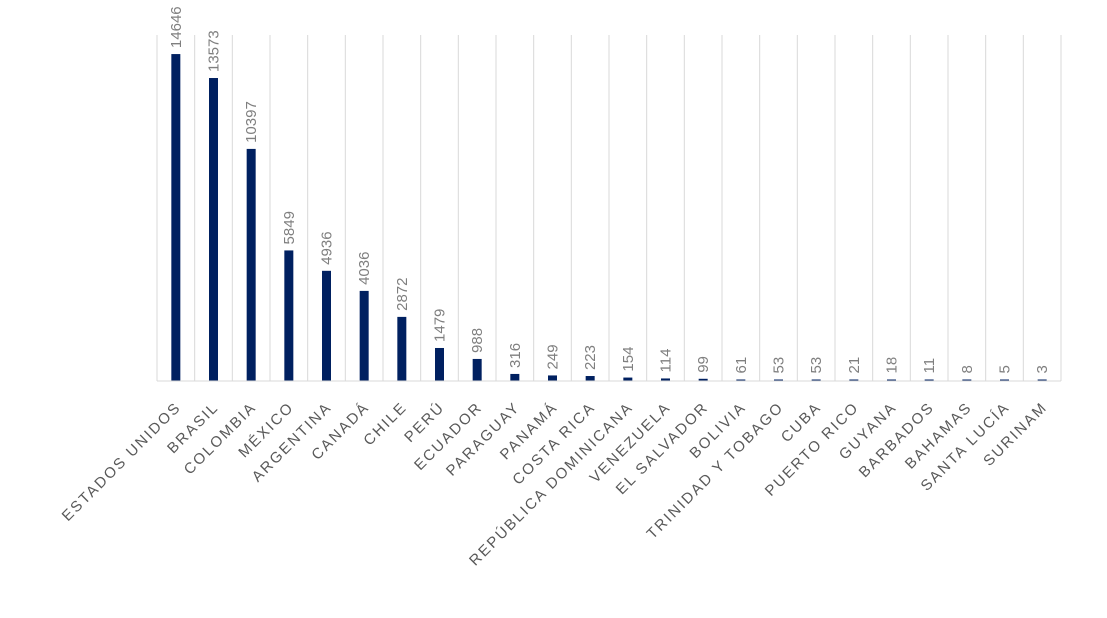 The height and width of the screenshot is (618, 1107). Describe the element at coordinates (741, 365) in the screenshot. I see `data-label: 61` at that location.